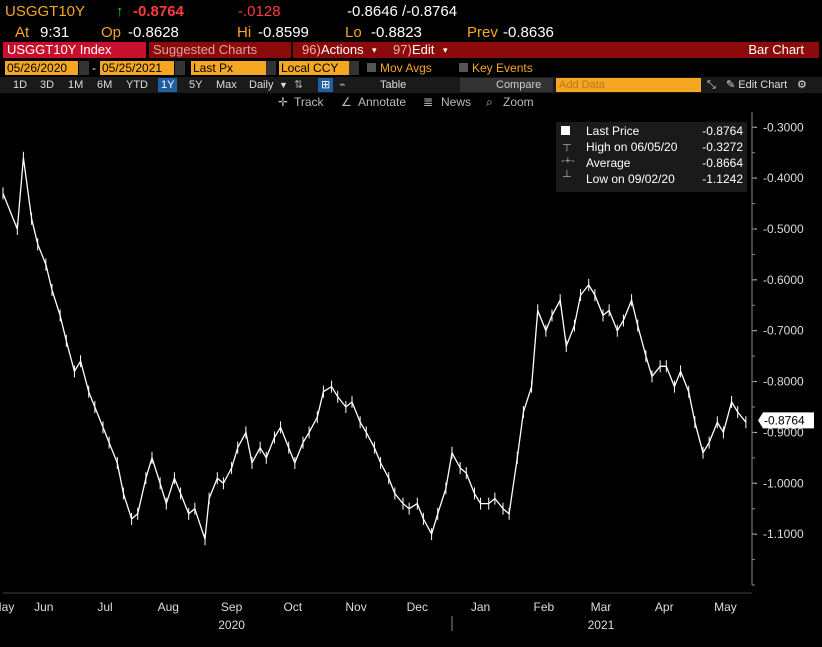 This screenshot has width=822, height=647. Describe the element at coordinates (722, 163) in the screenshot. I see `legend-average-value: -0.8664` at that location.